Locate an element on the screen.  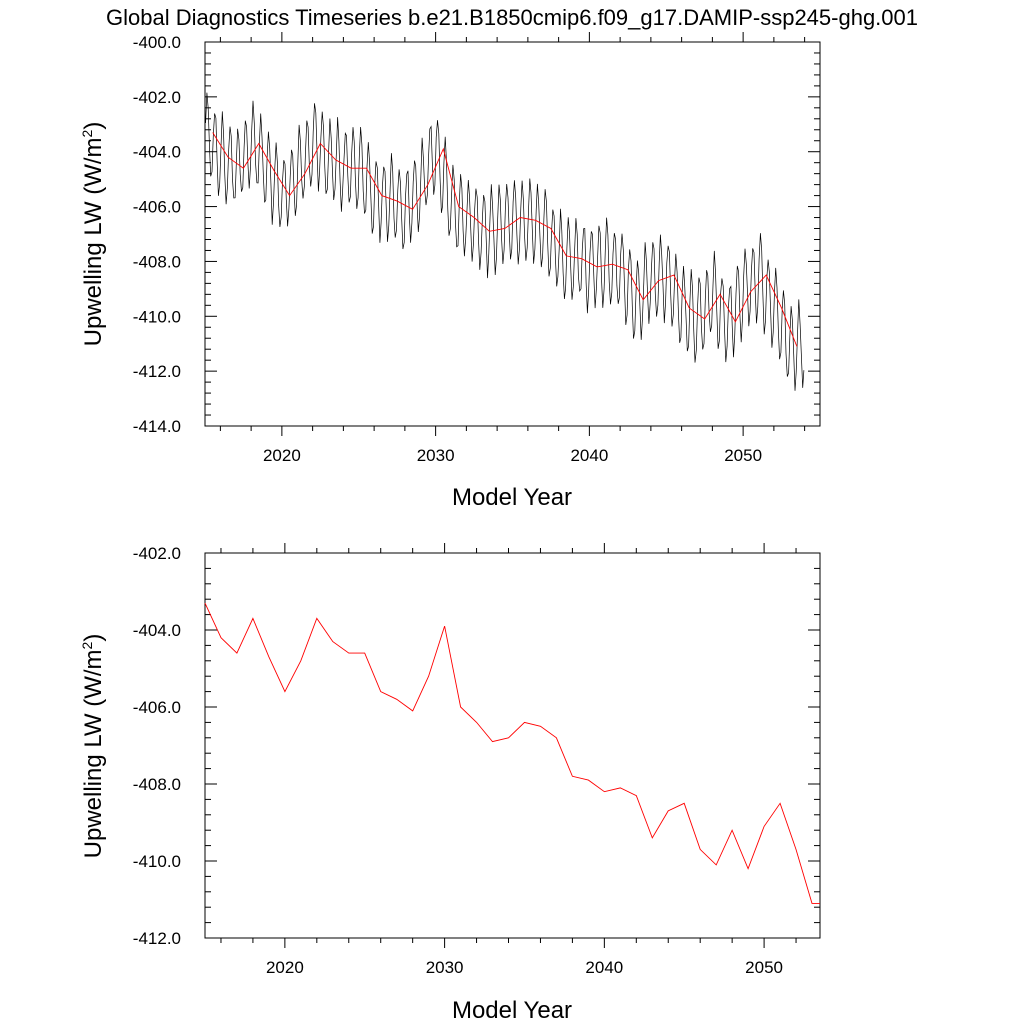
top-y-tick-label: -406.0 is located at coordinates (157, 207).